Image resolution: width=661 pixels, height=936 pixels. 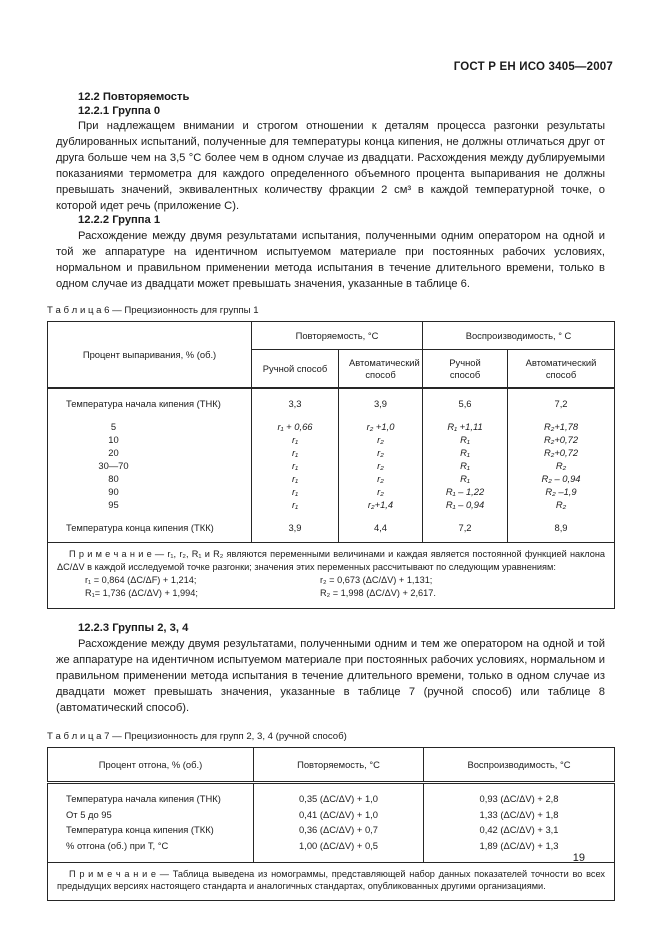 What do you see at coordinates (295, 369) in the screenshot?
I see `table6-sub-manual-1: Ручной способ` at bounding box center [295, 369].